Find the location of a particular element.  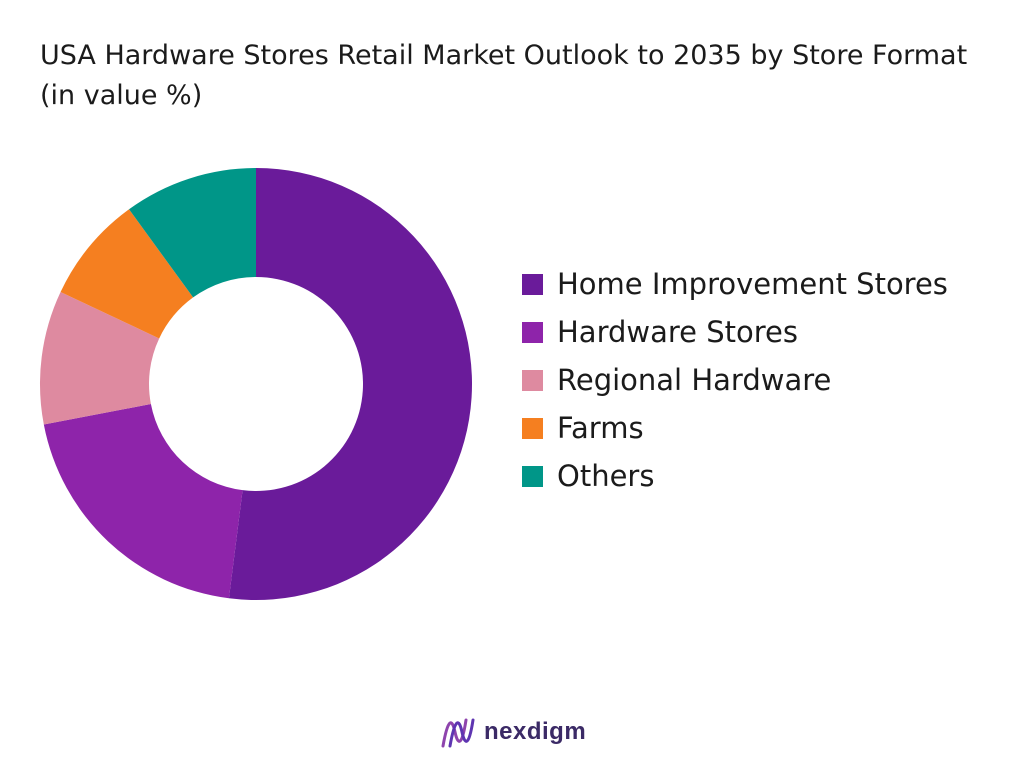

donut-slice-hardware-stores is located at coordinates (143, 501).